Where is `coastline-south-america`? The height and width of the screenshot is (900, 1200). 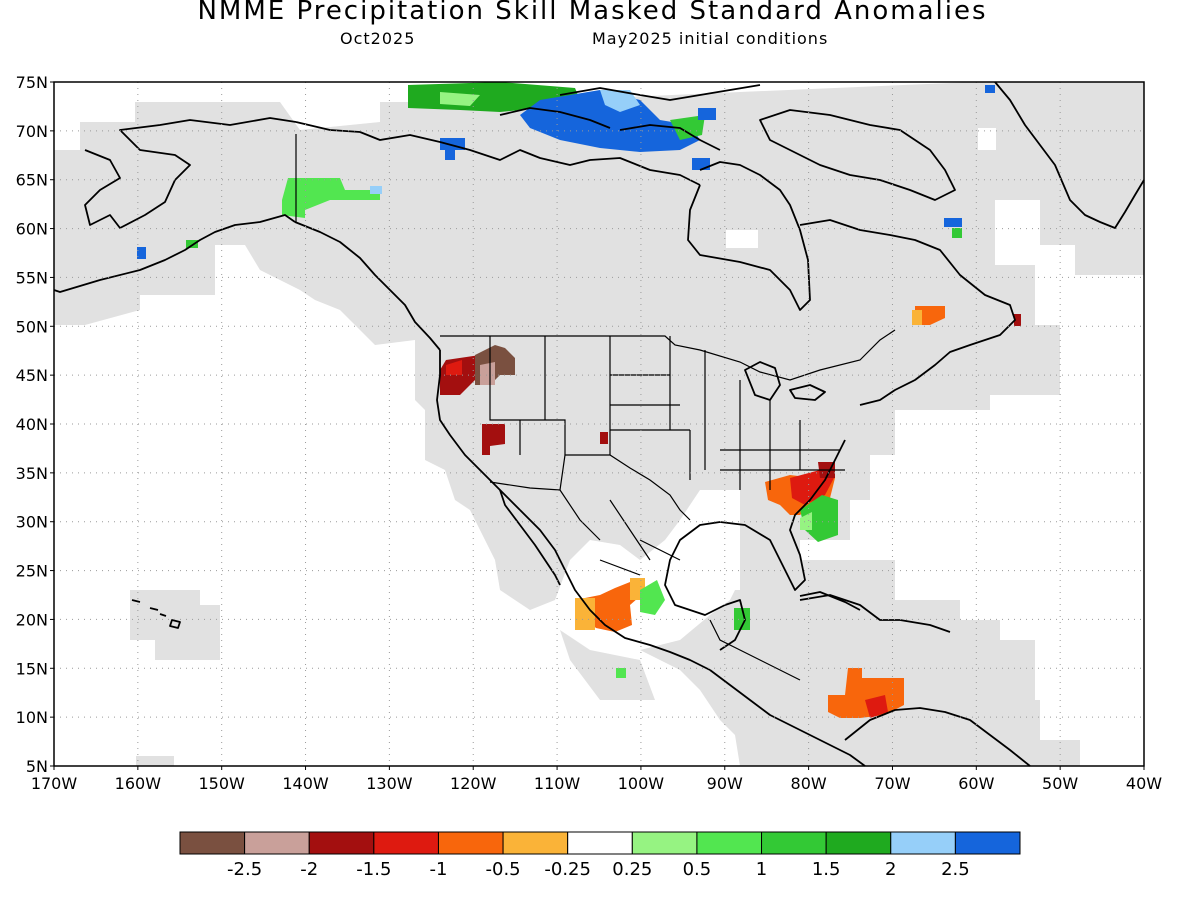
coastline-south-america is located at coordinates (937, 737).